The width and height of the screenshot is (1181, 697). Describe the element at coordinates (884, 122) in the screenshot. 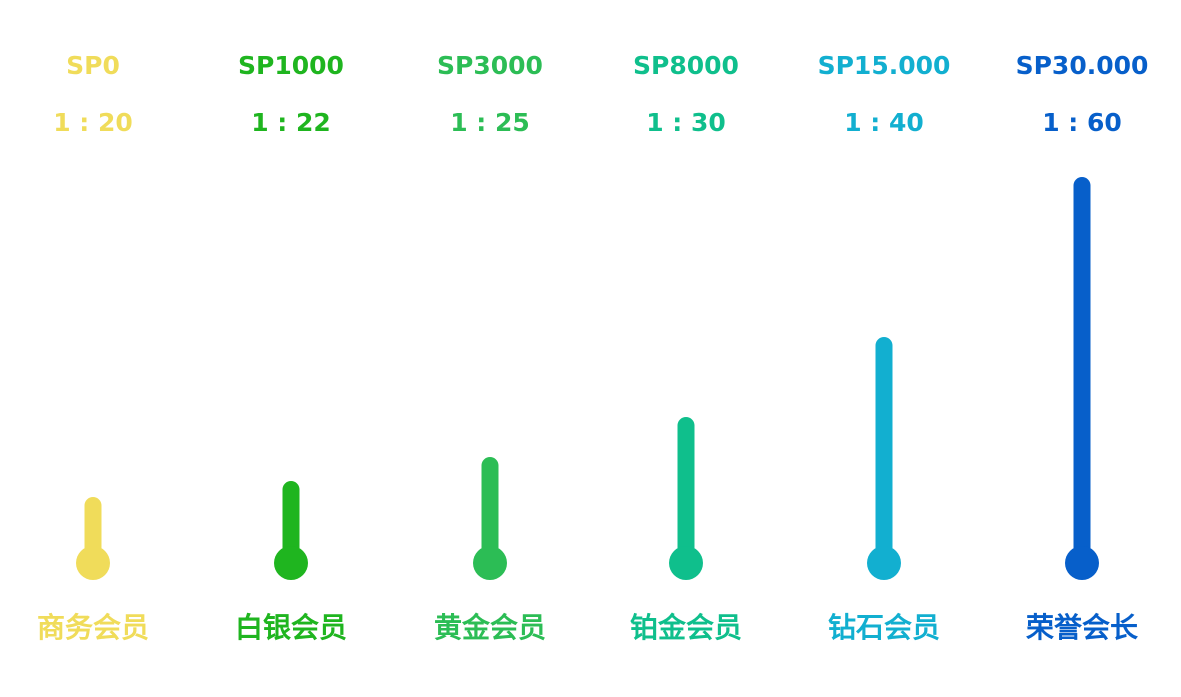

I see `ratio-label: 1 : 40` at that location.